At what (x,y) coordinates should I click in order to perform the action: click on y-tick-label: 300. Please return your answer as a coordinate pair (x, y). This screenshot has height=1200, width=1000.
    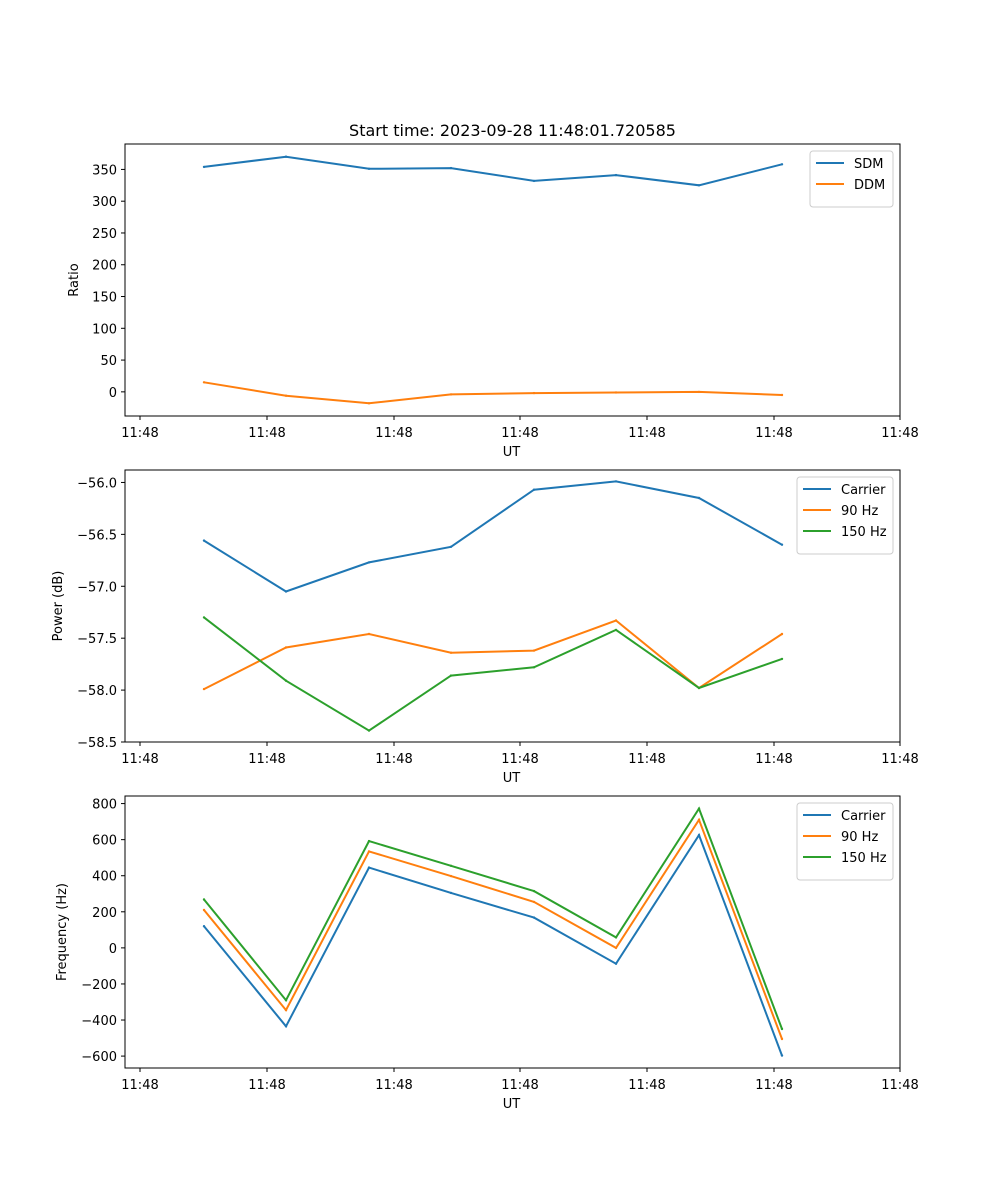
    Looking at the image, I should click on (104, 202).